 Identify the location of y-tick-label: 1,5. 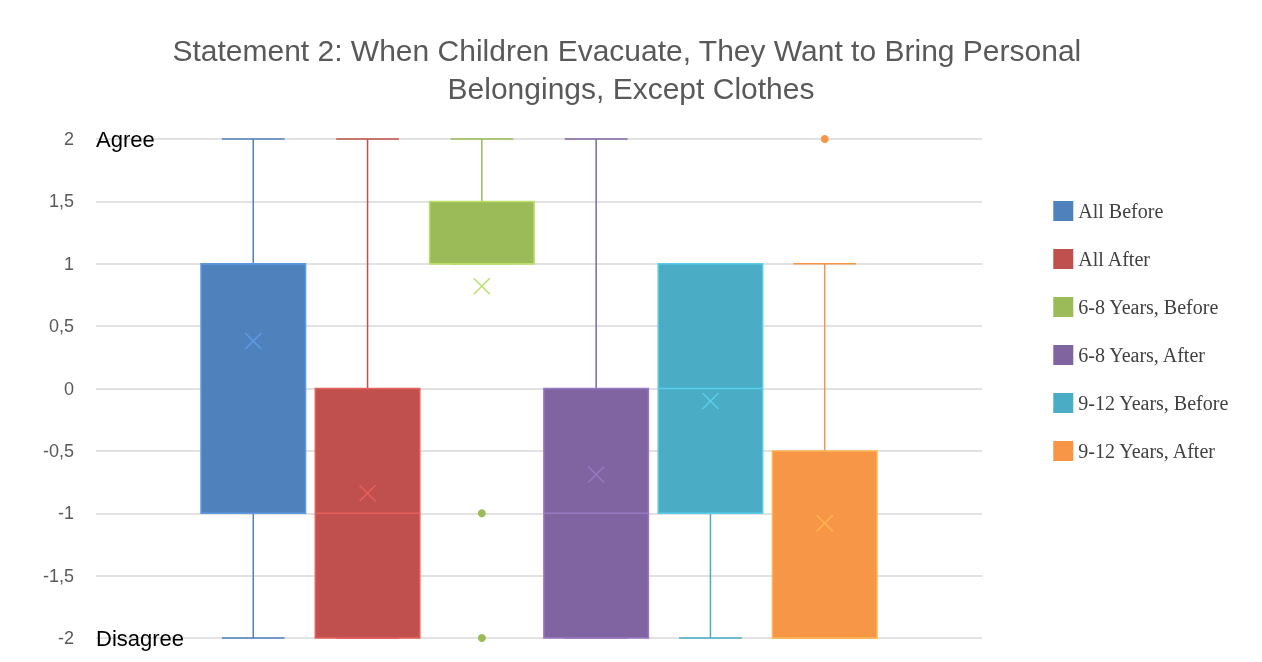
(61, 201).